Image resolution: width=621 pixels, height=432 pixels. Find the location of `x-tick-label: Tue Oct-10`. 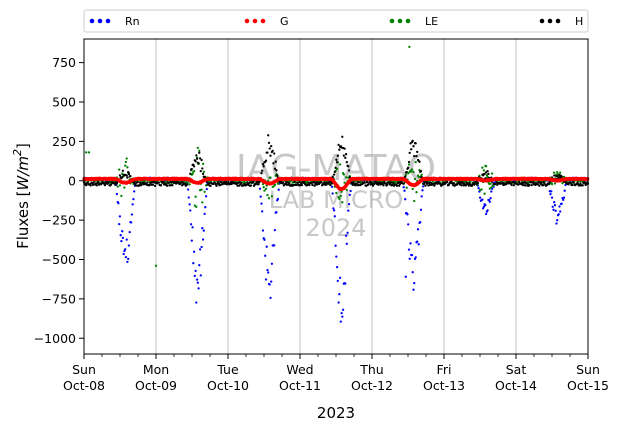

x-tick-label: Tue Oct-10 is located at coordinates (228, 377).